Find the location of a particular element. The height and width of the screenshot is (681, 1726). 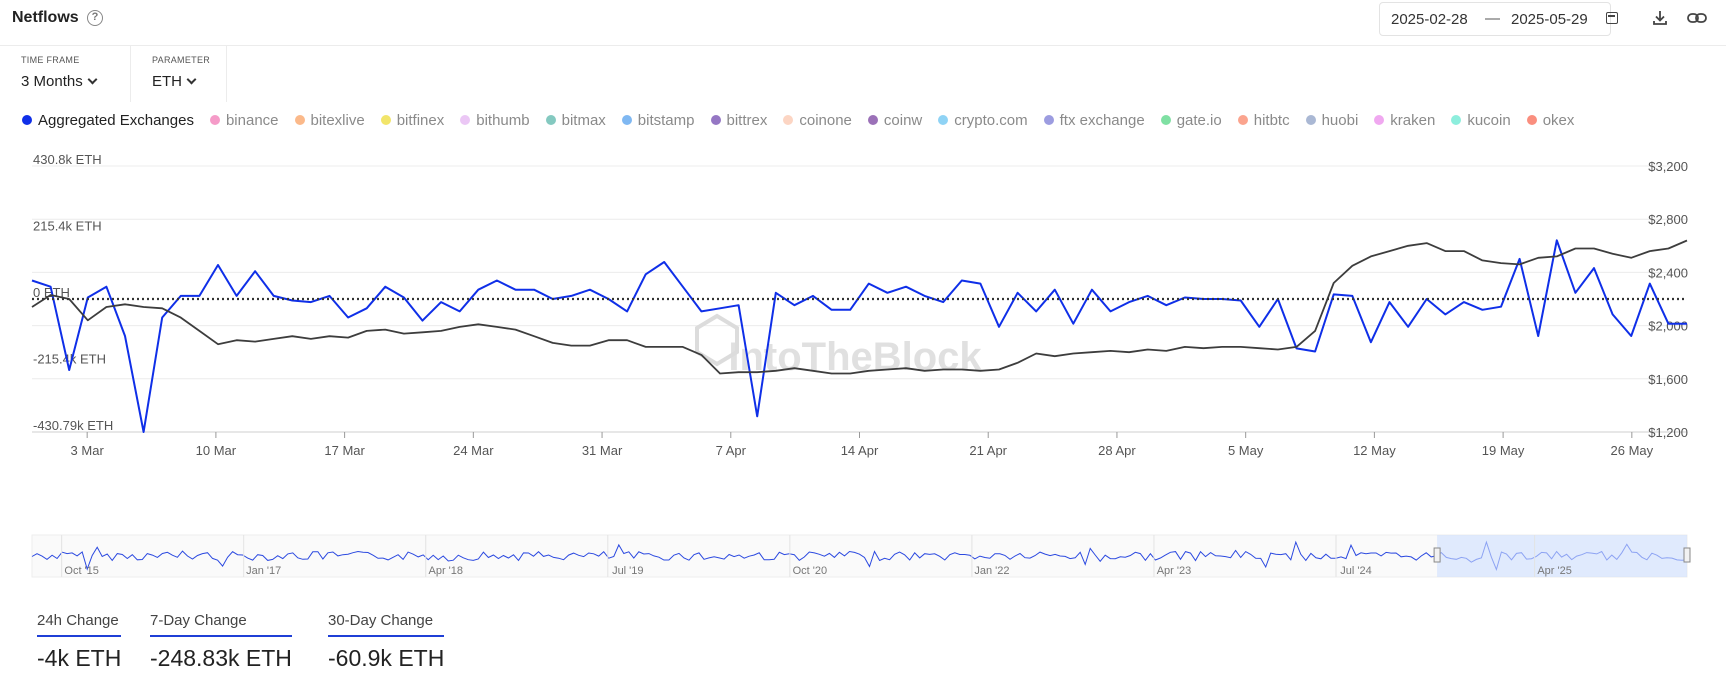

x-tick-label: 31 Mar is located at coordinates (602, 450).